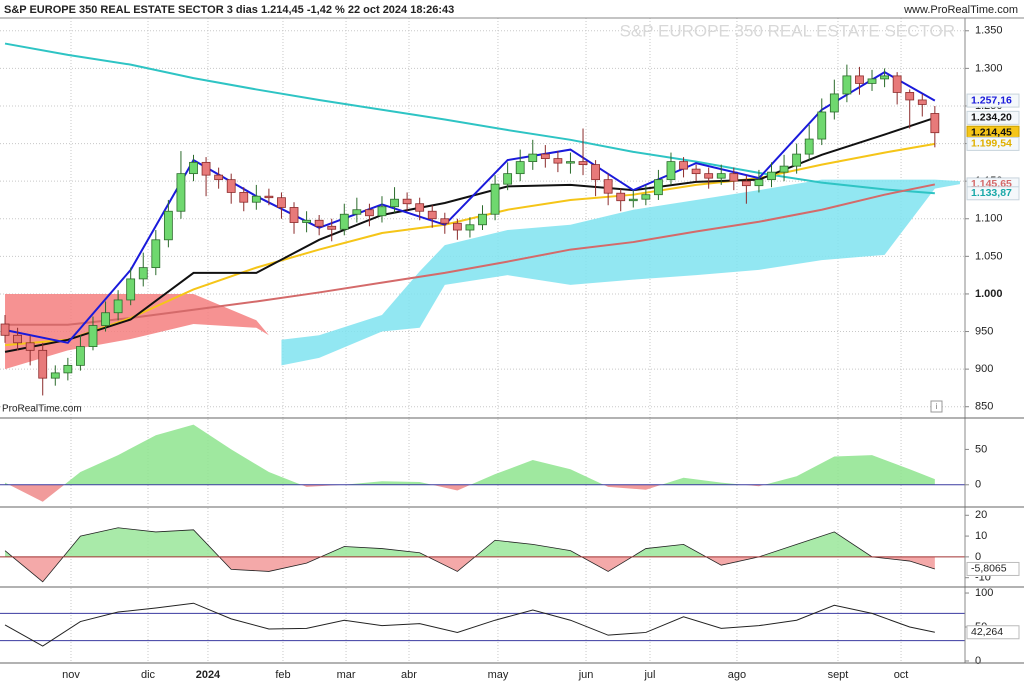 This screenshot has width=1024, height=683. What do you see at coordinates (936, 406) in the screenshot?
I see `info-icon` at bounding box center [936, 406].